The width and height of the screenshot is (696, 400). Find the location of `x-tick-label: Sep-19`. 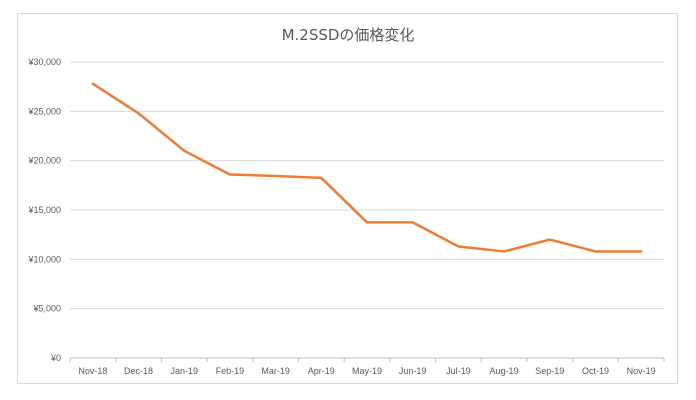

x-tick-label: Sep-19 is located at coordinates (549, 371).